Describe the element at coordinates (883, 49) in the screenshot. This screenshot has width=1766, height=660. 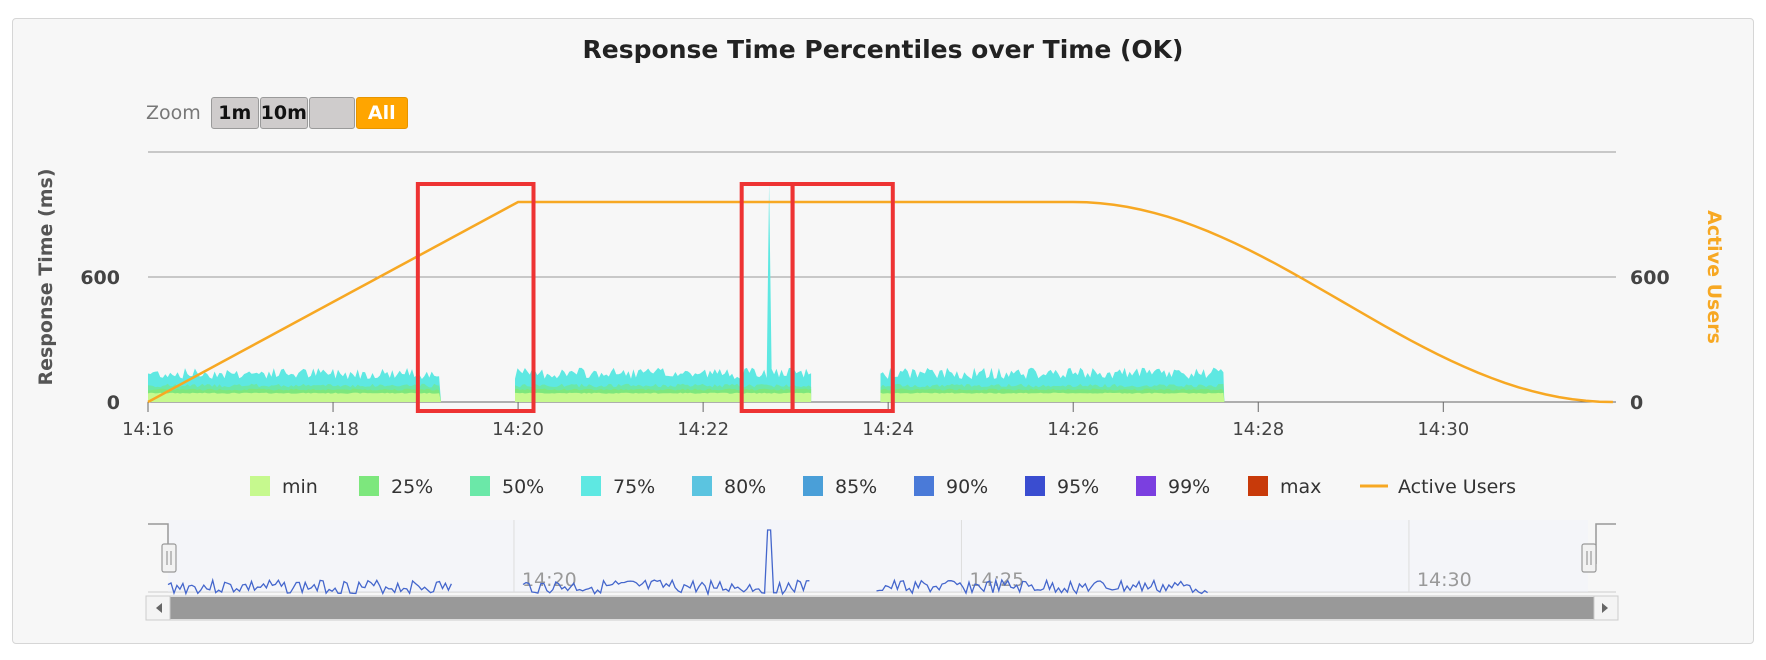
I see `chart-title: Response Time Percentiles over Time (OK)` at that location.